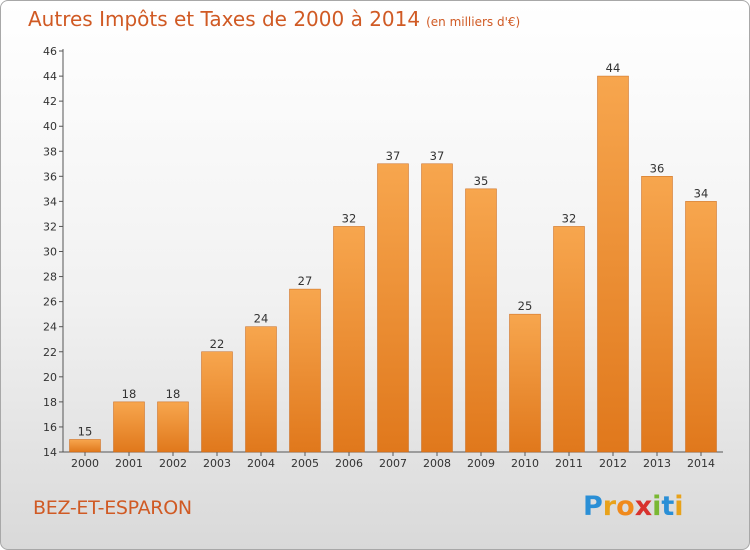 The width and height of the screenshot is (750, 550). Describe the element at coordinates (525, 306) in the screenshot. I see `data-label-2010: 25` at that location.